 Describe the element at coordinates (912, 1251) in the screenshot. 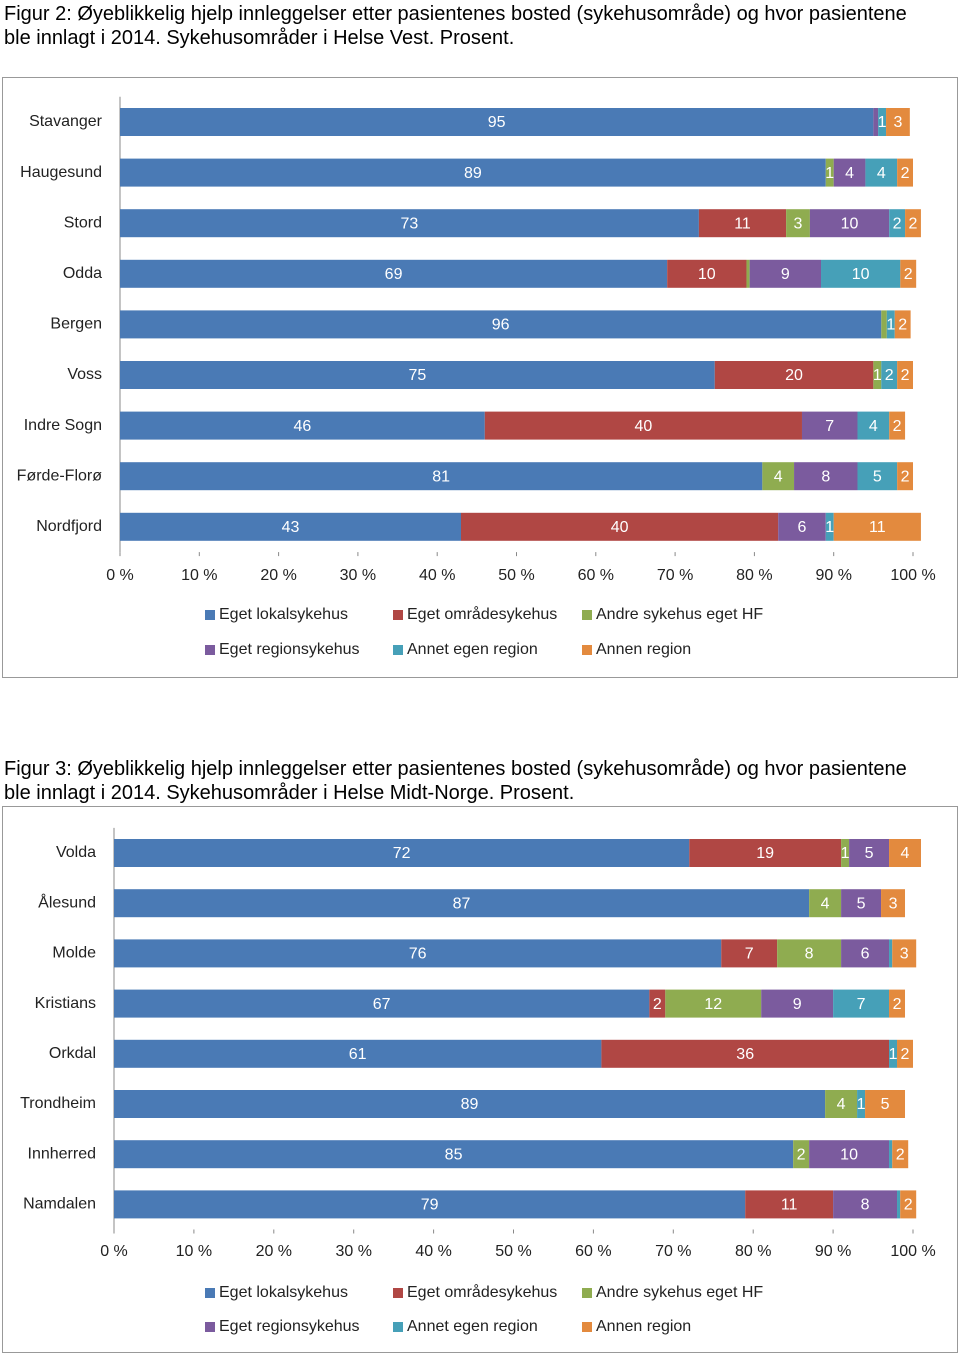

I see `x-tick-label: 100 %` at that location.